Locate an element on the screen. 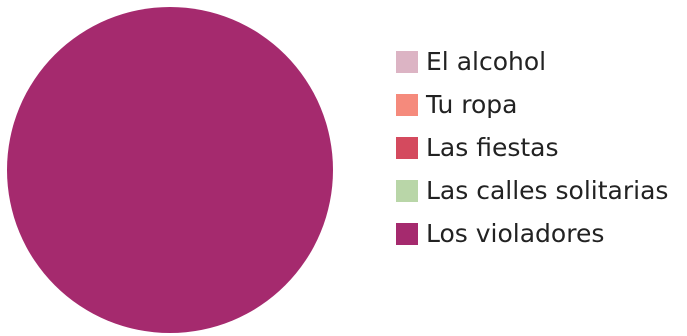 Image resolution: width=687 pixels, height=336 pixels. legend-label: Las fiestas is located at coordinates (492, 147).